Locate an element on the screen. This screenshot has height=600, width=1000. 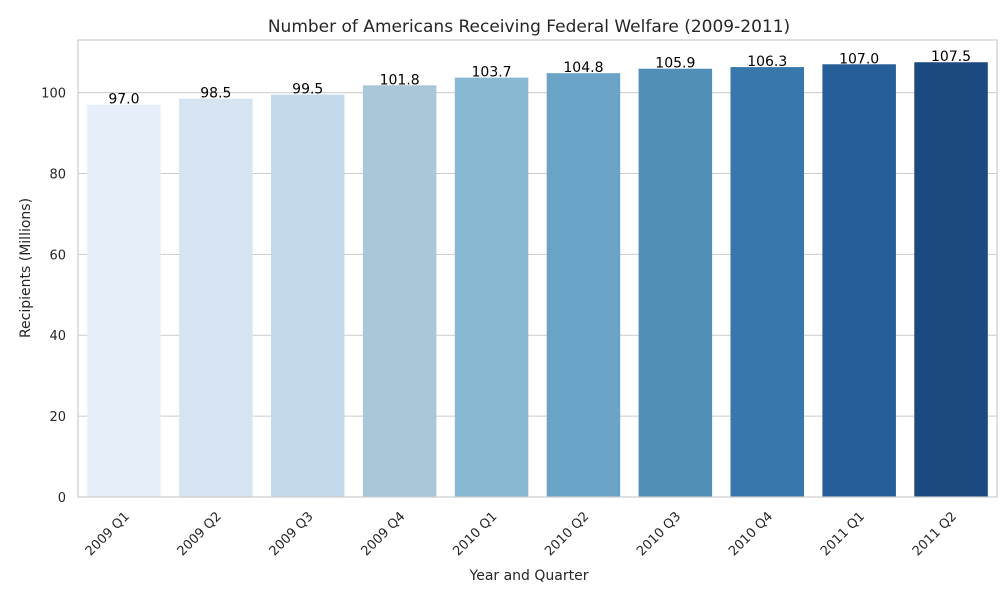
y-axis-ticks: 0 20 40 60 80 100 is located at coordinates (53, 296).